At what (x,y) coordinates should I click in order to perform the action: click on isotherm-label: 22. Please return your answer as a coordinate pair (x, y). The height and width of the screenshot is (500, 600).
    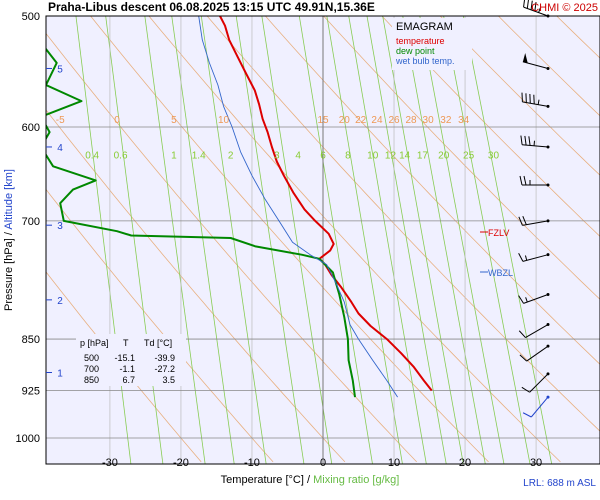
    Looking at the image, I should click on (361, 120).